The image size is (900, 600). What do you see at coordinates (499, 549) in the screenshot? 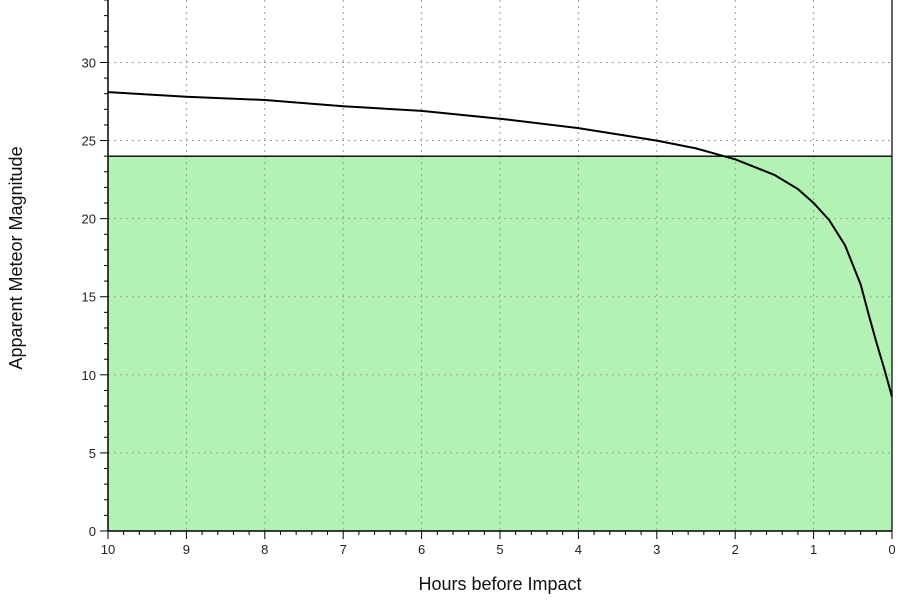
I see `x-tick-label: 5` at bounding box center [499, 549].